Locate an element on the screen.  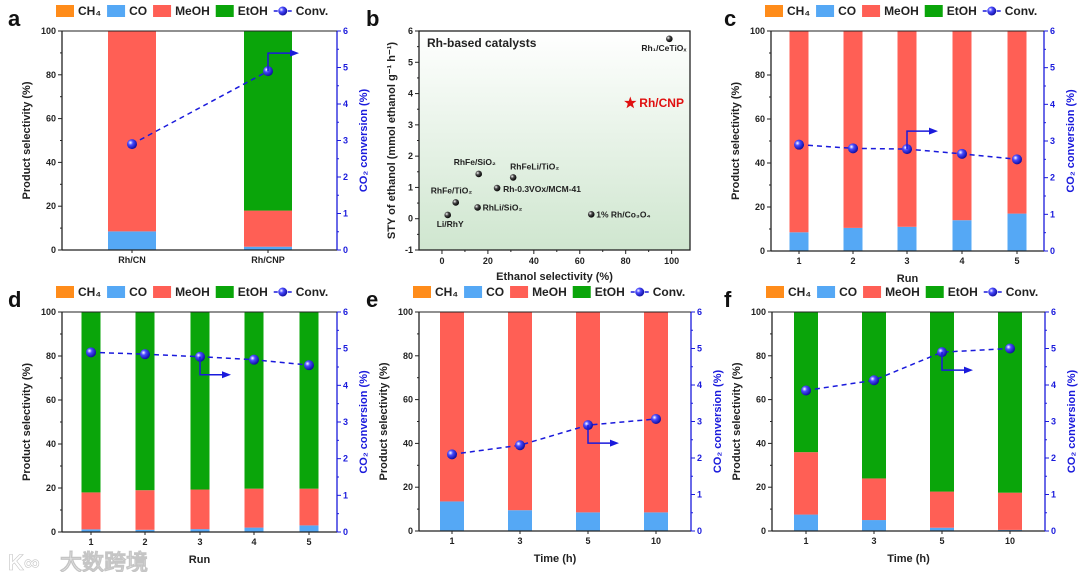
point-label: Li/RhY is located at coordinates (450, 224).